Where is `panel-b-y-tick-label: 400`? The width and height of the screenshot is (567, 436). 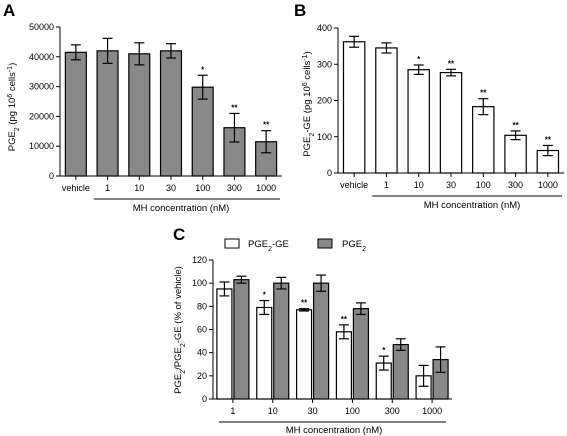
panel-b-y-tick-label: 400 is located at coordinates (324, 28).